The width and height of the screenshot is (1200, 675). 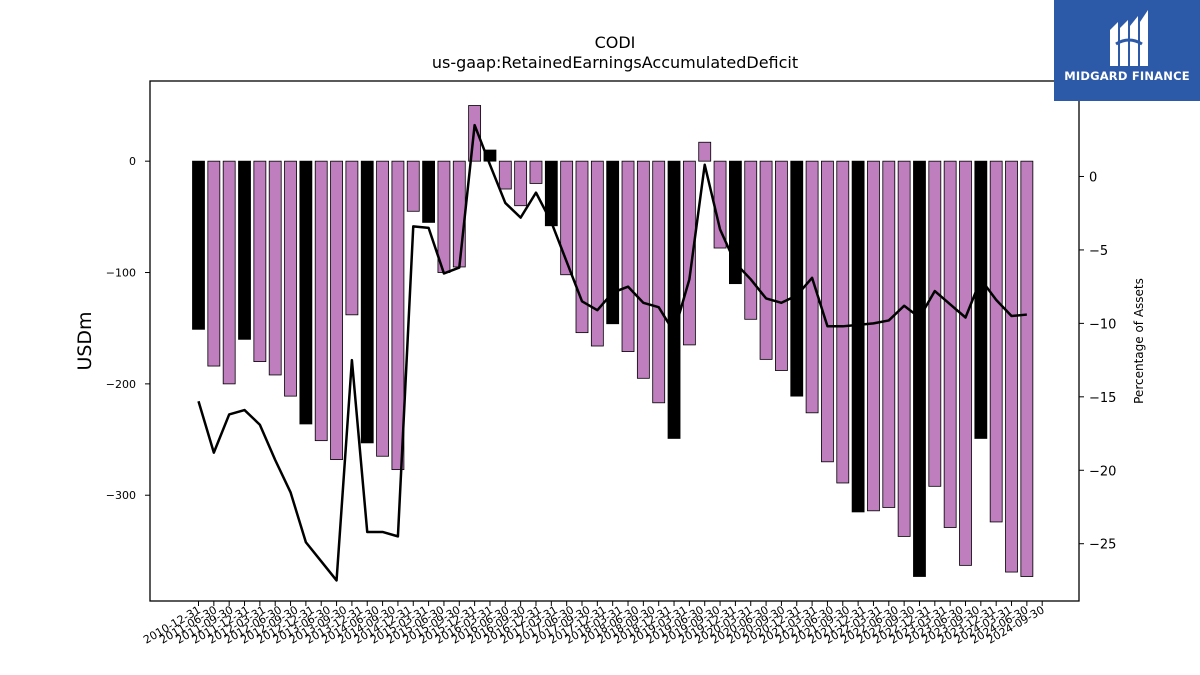 What do you see at coordinates (1102, 398) in the screenshot?
I see `y2-tick-label: −15` at bounding box center [1102, 398].